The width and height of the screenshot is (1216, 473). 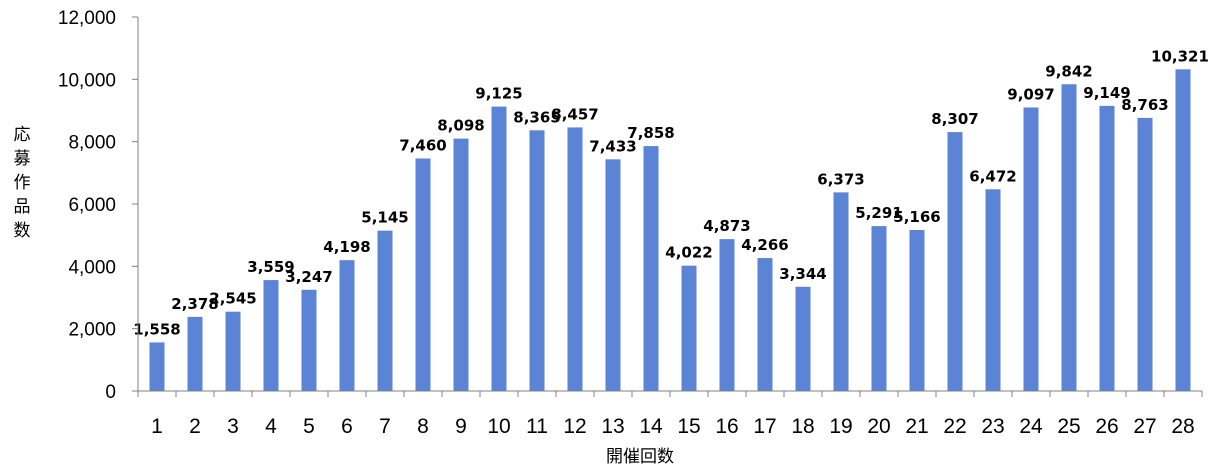 I want to click on x-tick-label: 3, so click(x=233, y=426).